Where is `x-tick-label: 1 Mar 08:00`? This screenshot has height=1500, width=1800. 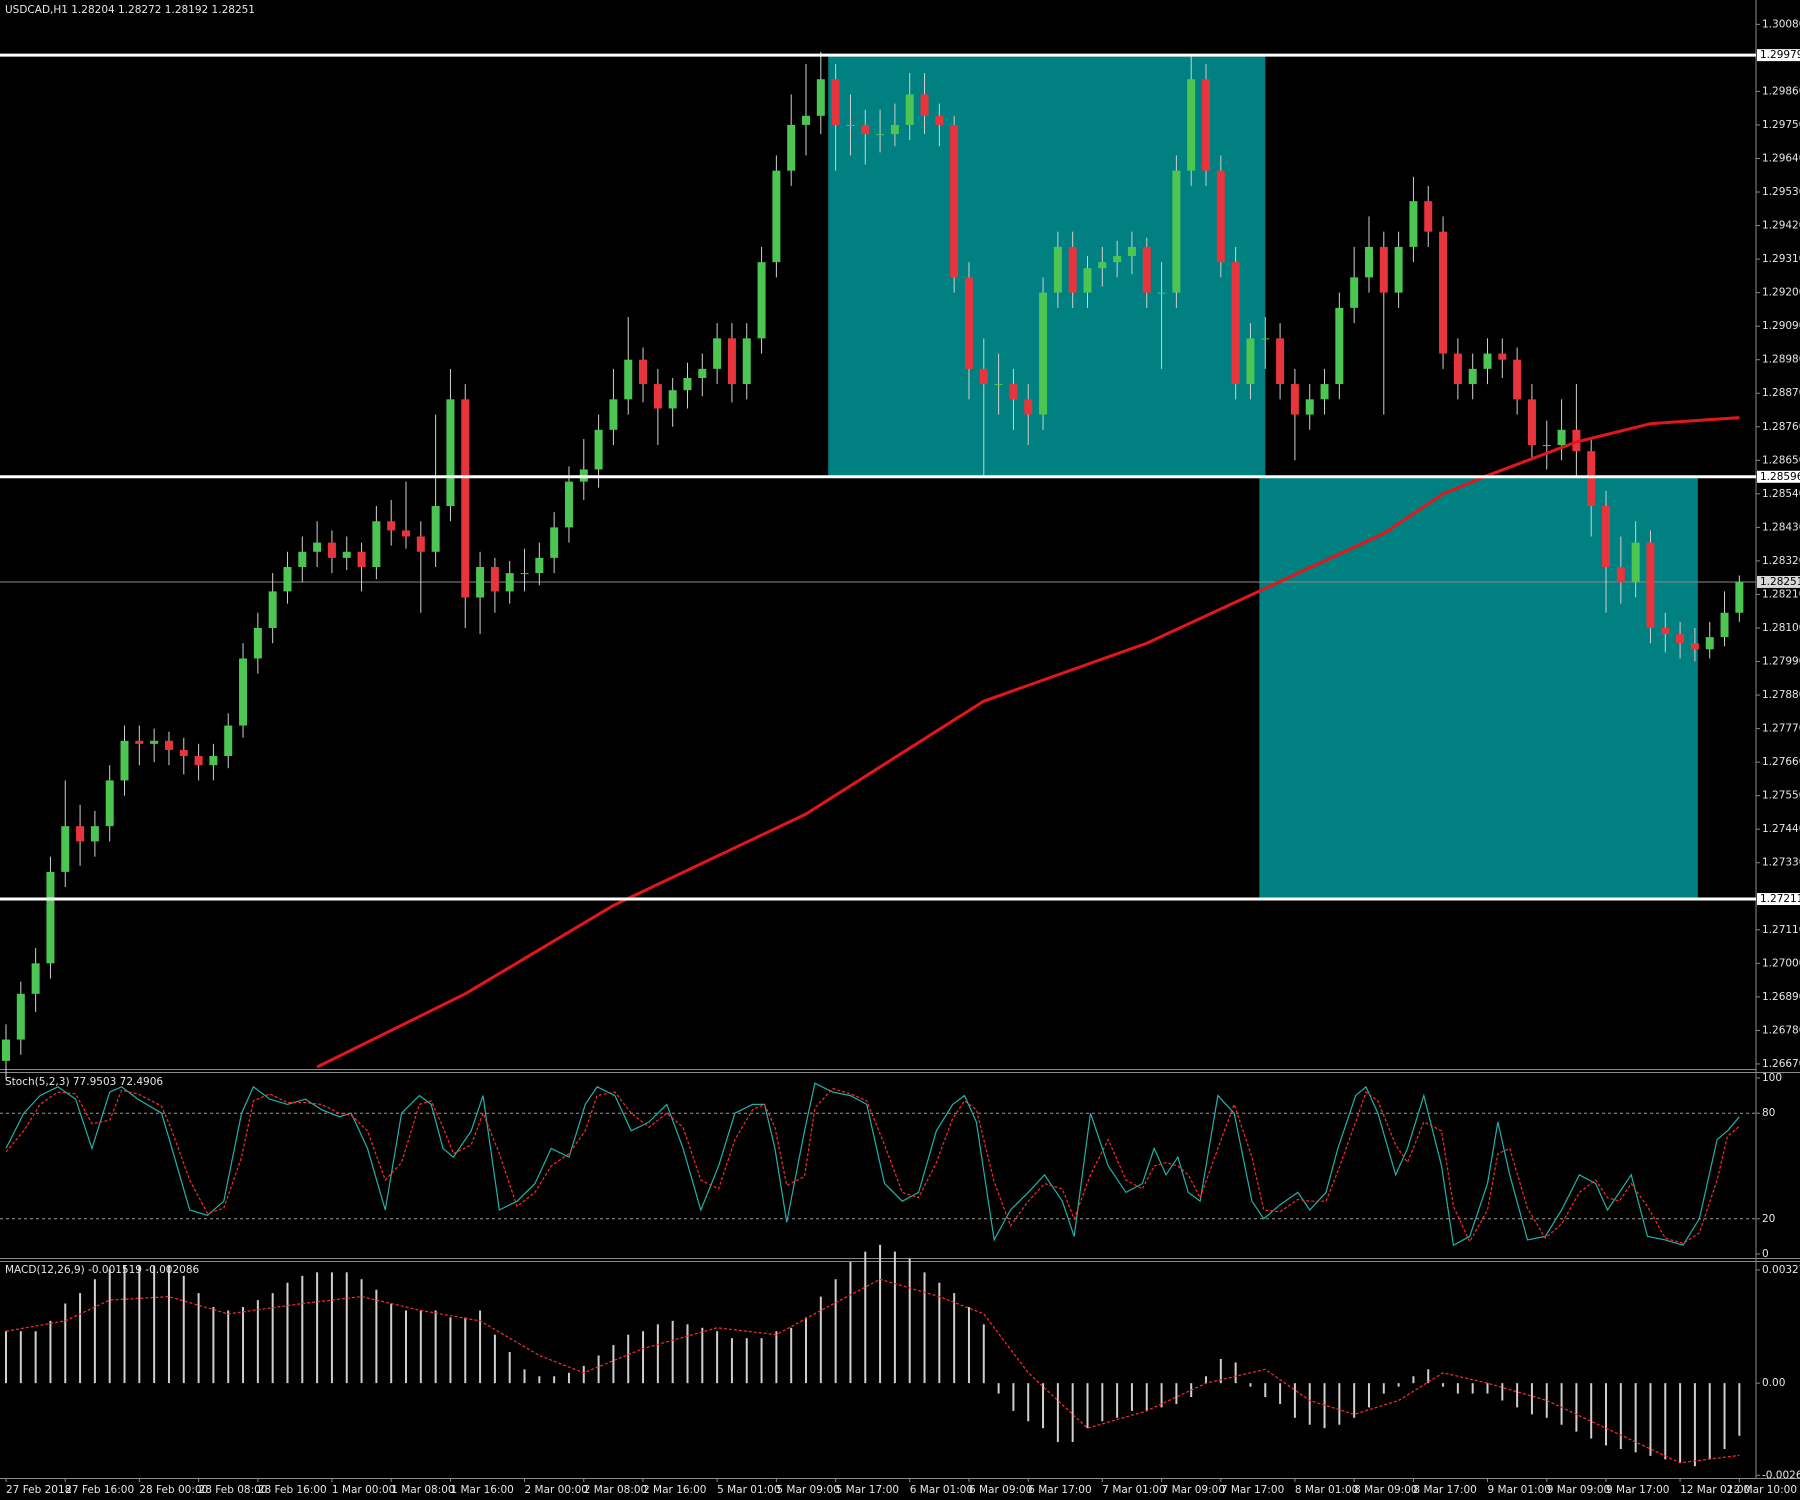
x-tick-label: 1 Mar 08:00 is located at coordinates (422, 1490).